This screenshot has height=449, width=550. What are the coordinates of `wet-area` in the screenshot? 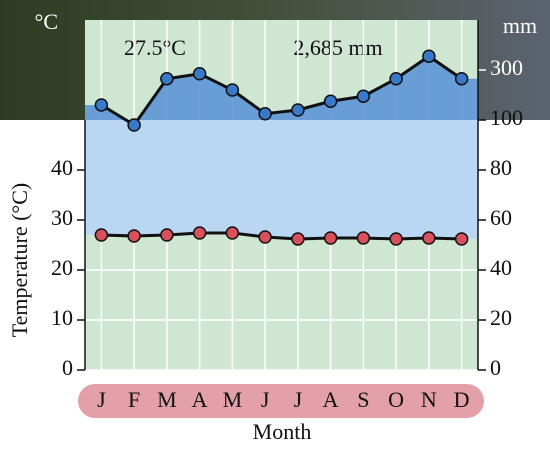 It's located at (281, 90).